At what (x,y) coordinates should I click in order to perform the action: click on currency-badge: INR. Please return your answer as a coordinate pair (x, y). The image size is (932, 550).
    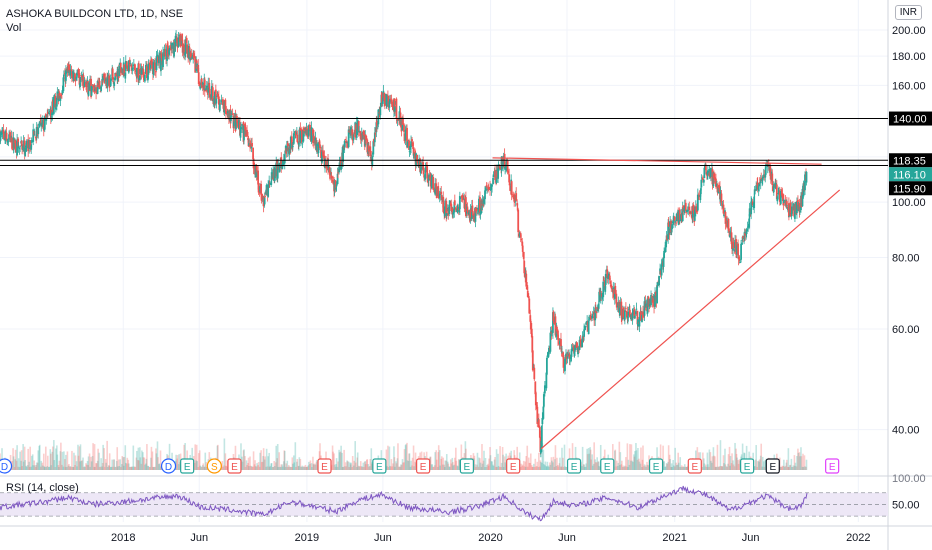
    Looking at the image, I should click on (908, 12).